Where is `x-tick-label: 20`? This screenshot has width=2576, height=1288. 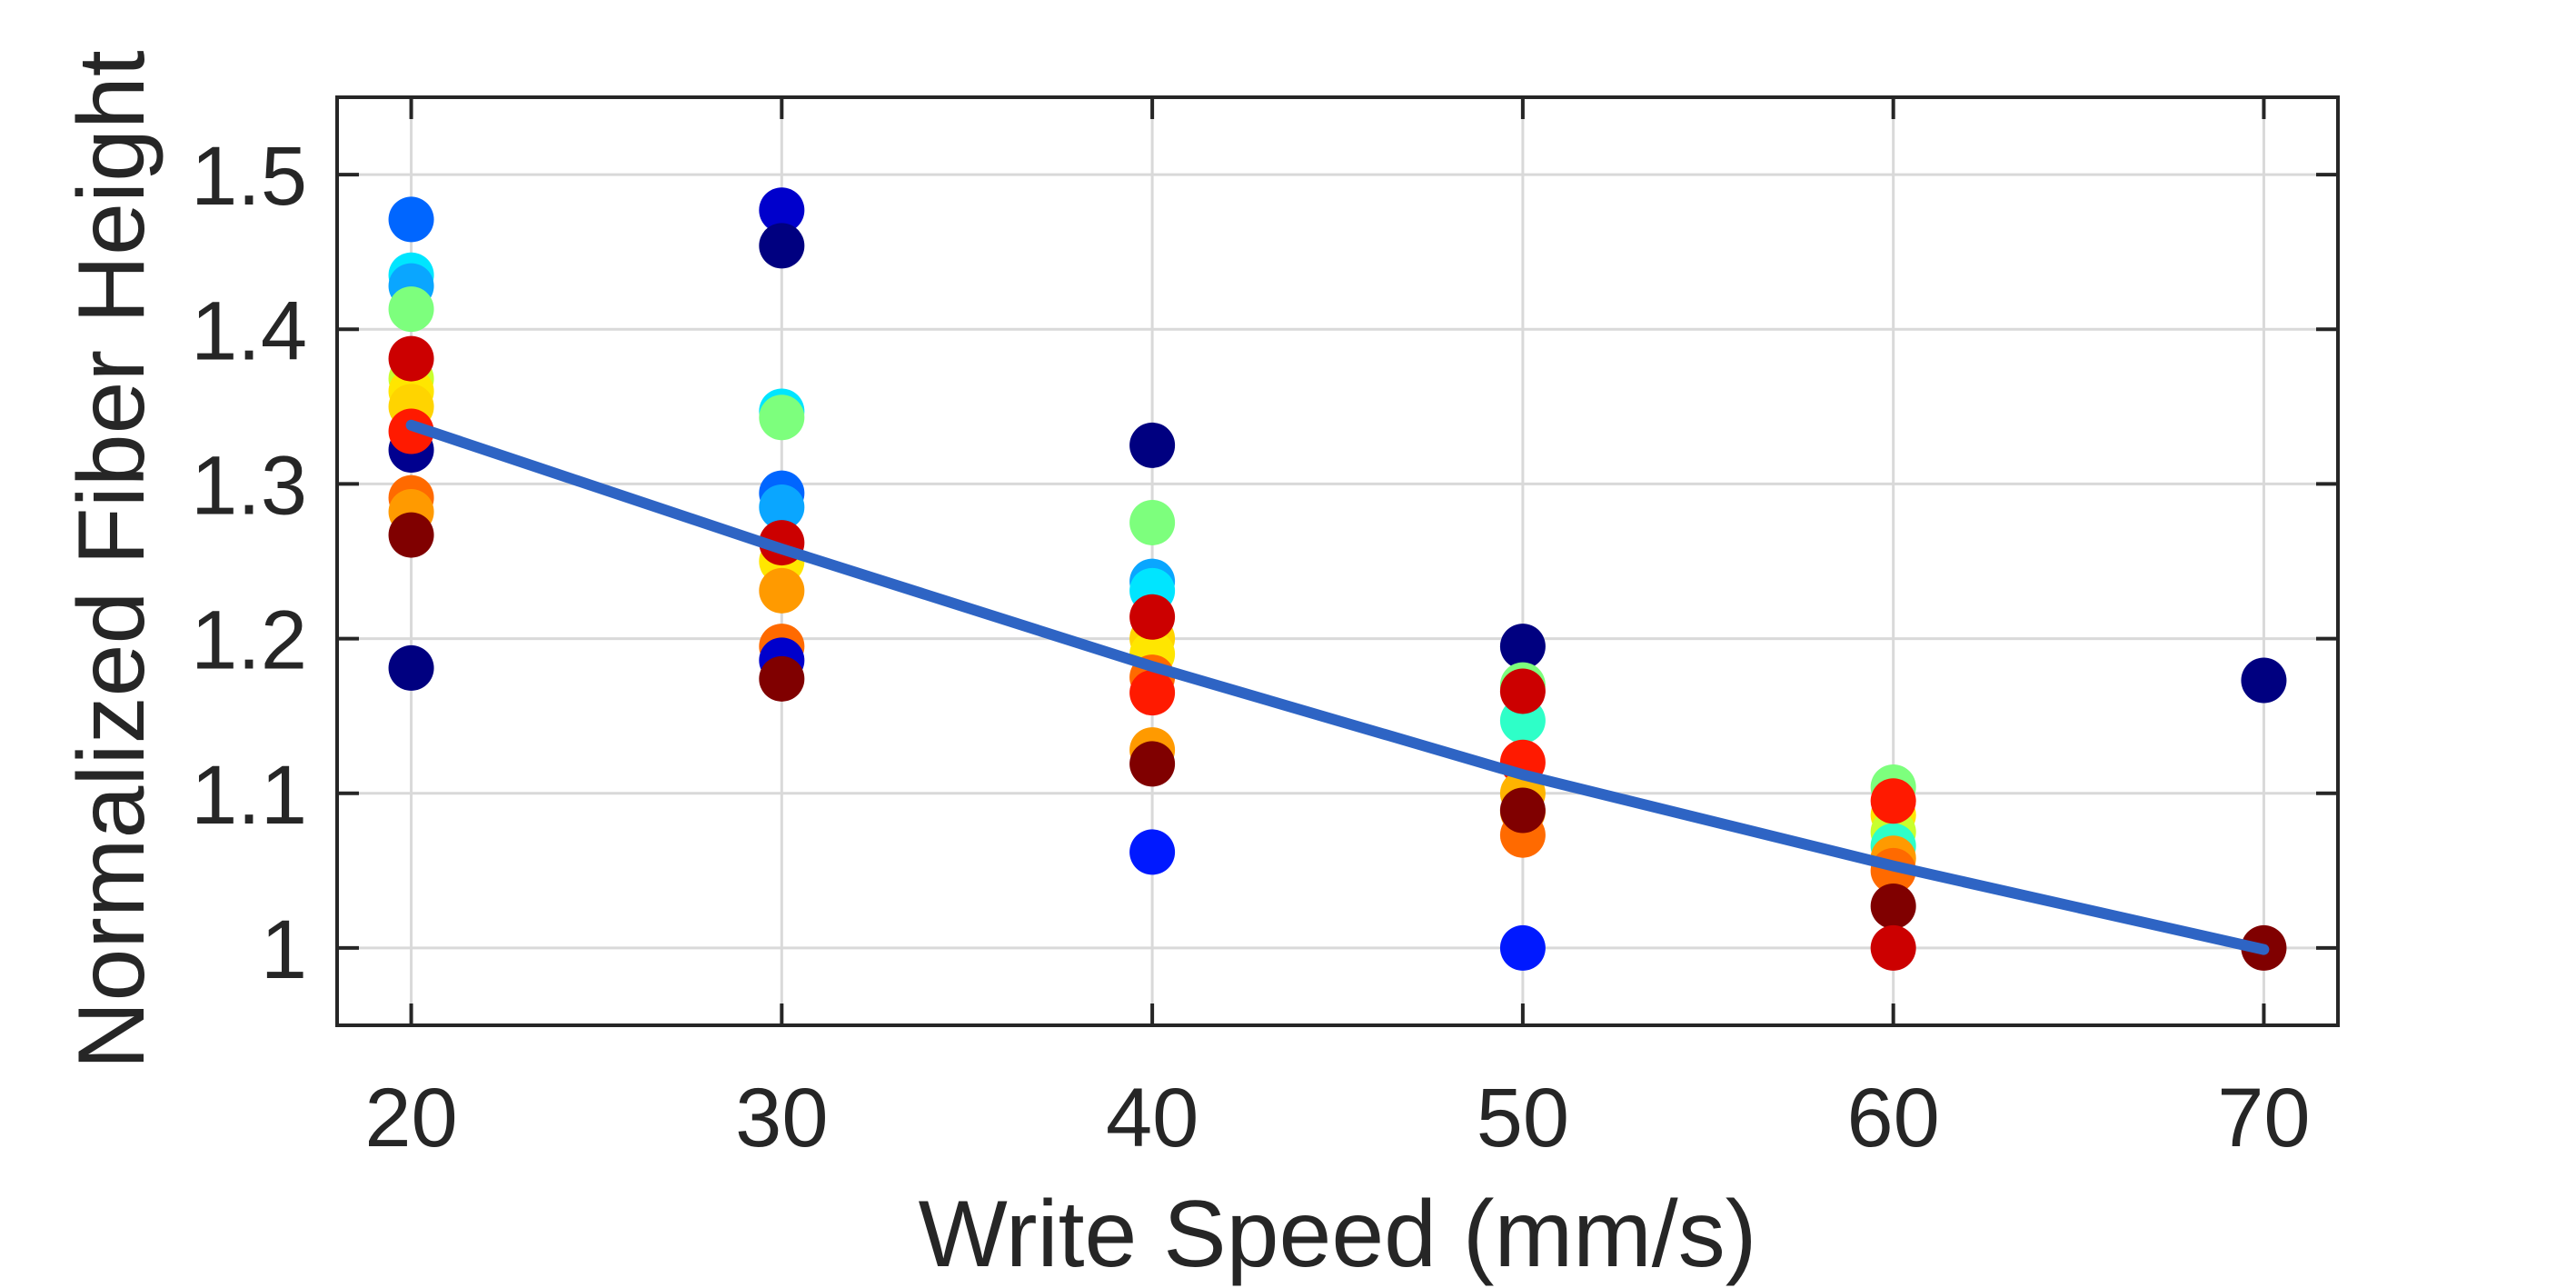 x-tick-label: 20 is located at coordinates (411, 1118).